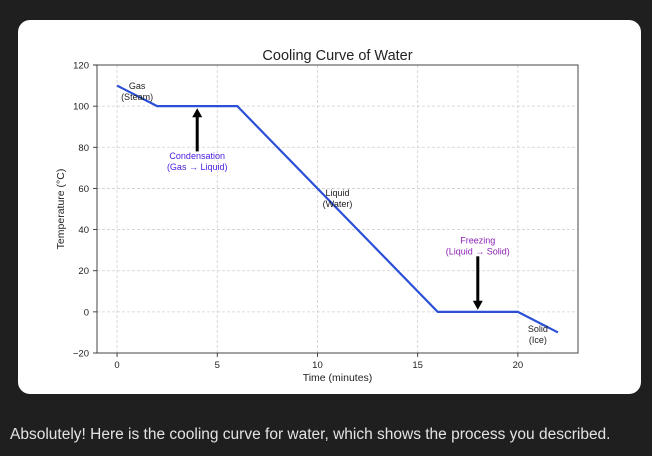 This screenshot has width=652, height=456. I want to click on x-tick-label: 5, so click(217, 365).